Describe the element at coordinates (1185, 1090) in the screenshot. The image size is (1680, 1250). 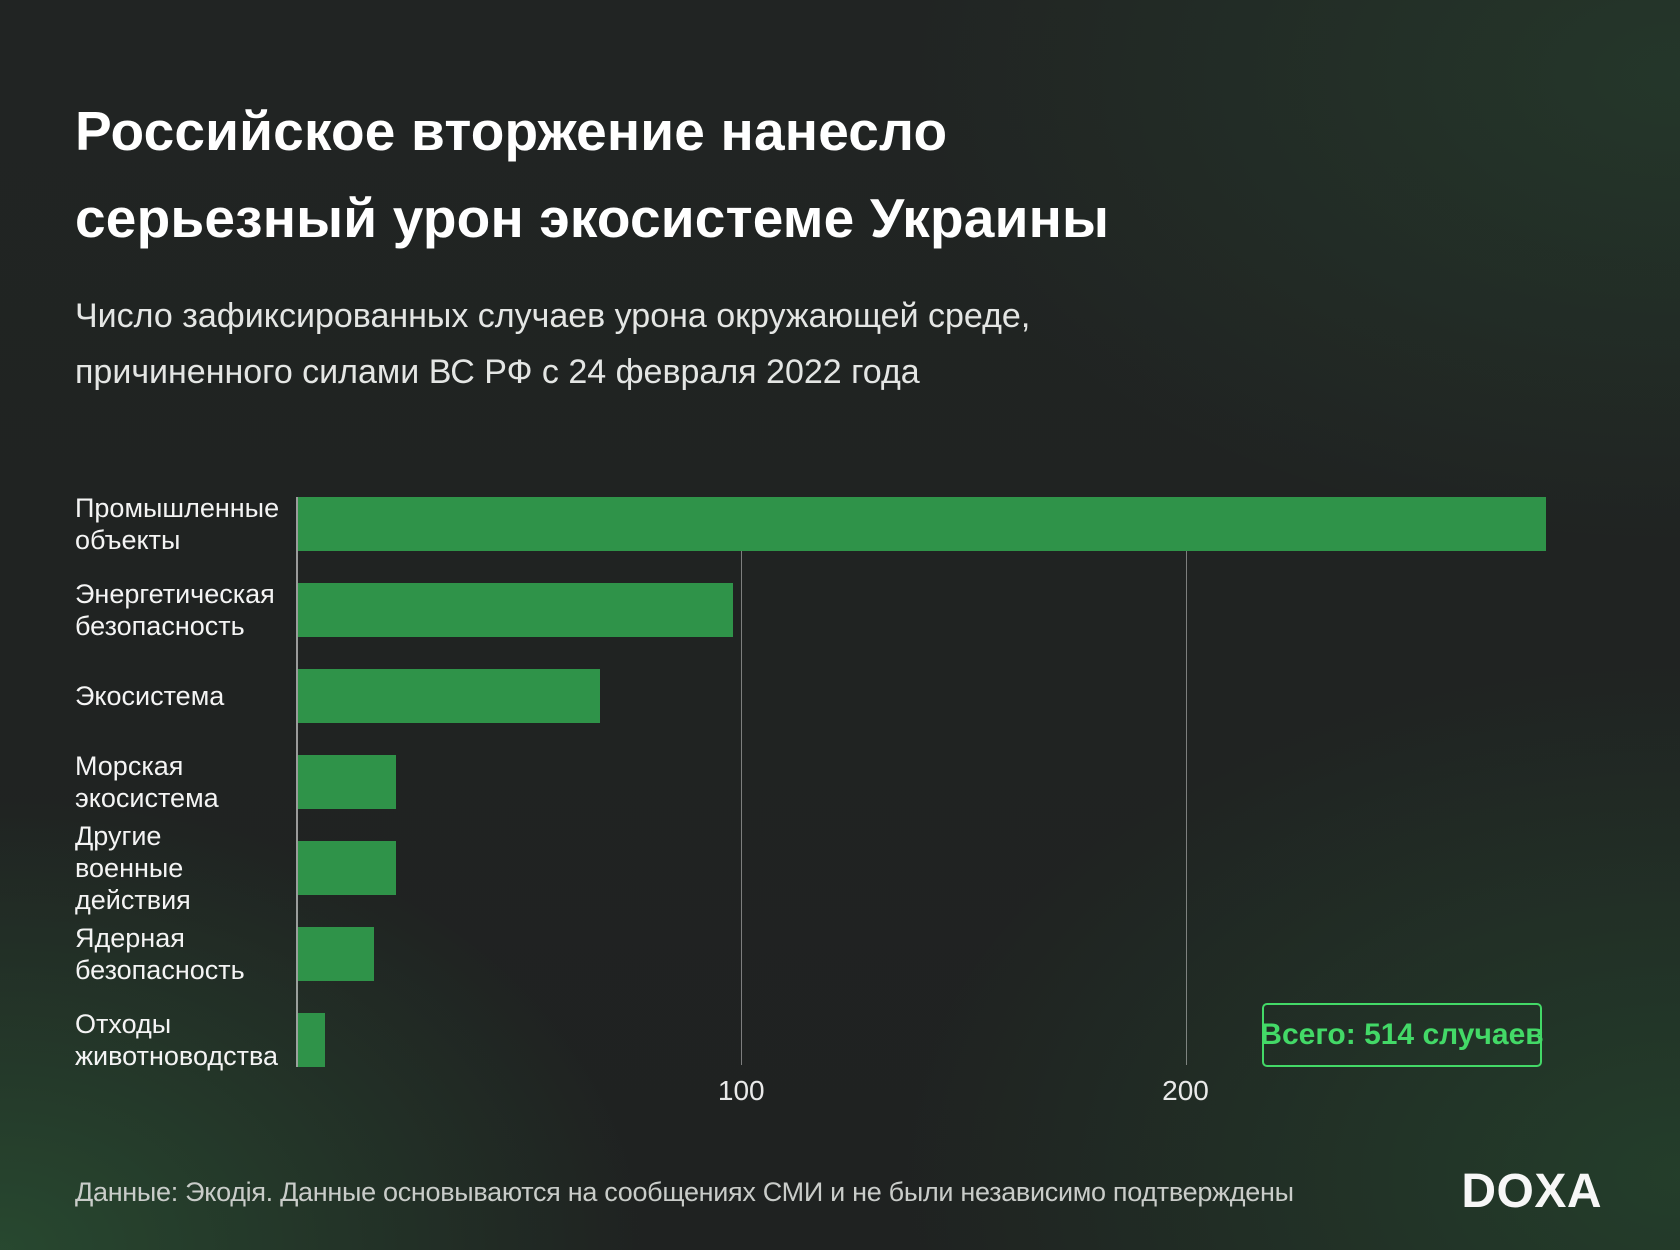
I see `x-tick-label: 200` at that location.